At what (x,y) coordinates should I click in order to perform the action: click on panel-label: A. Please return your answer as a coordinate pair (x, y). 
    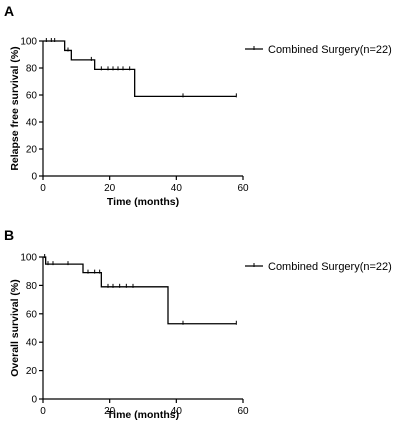
    Looking at the image, I should click on (9, 11).